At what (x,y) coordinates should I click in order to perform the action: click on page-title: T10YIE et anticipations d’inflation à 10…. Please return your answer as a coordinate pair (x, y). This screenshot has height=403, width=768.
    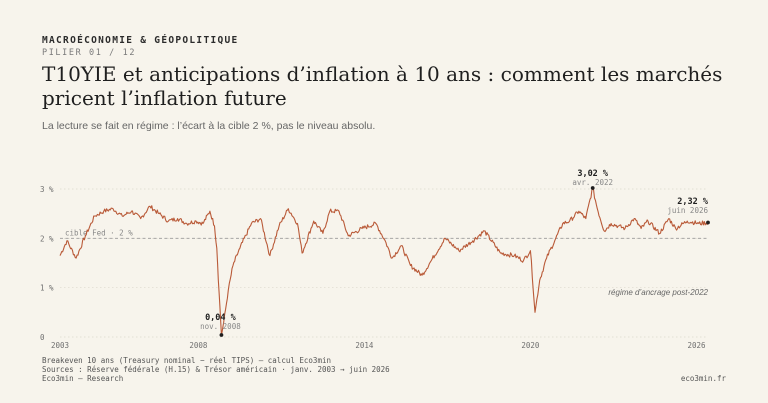
    Looking at the image, I should click on (382, 86).